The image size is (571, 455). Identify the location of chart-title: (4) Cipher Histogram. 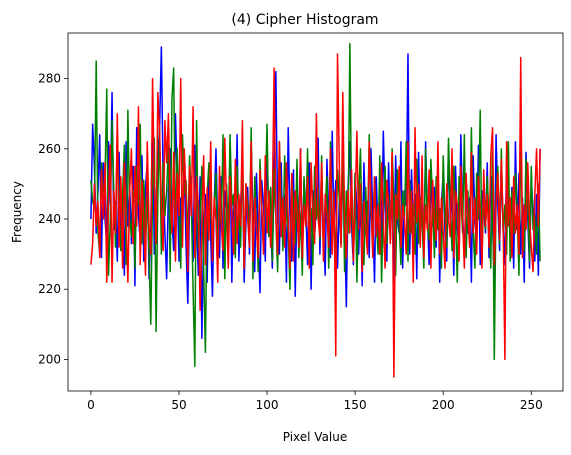
(304, 20).